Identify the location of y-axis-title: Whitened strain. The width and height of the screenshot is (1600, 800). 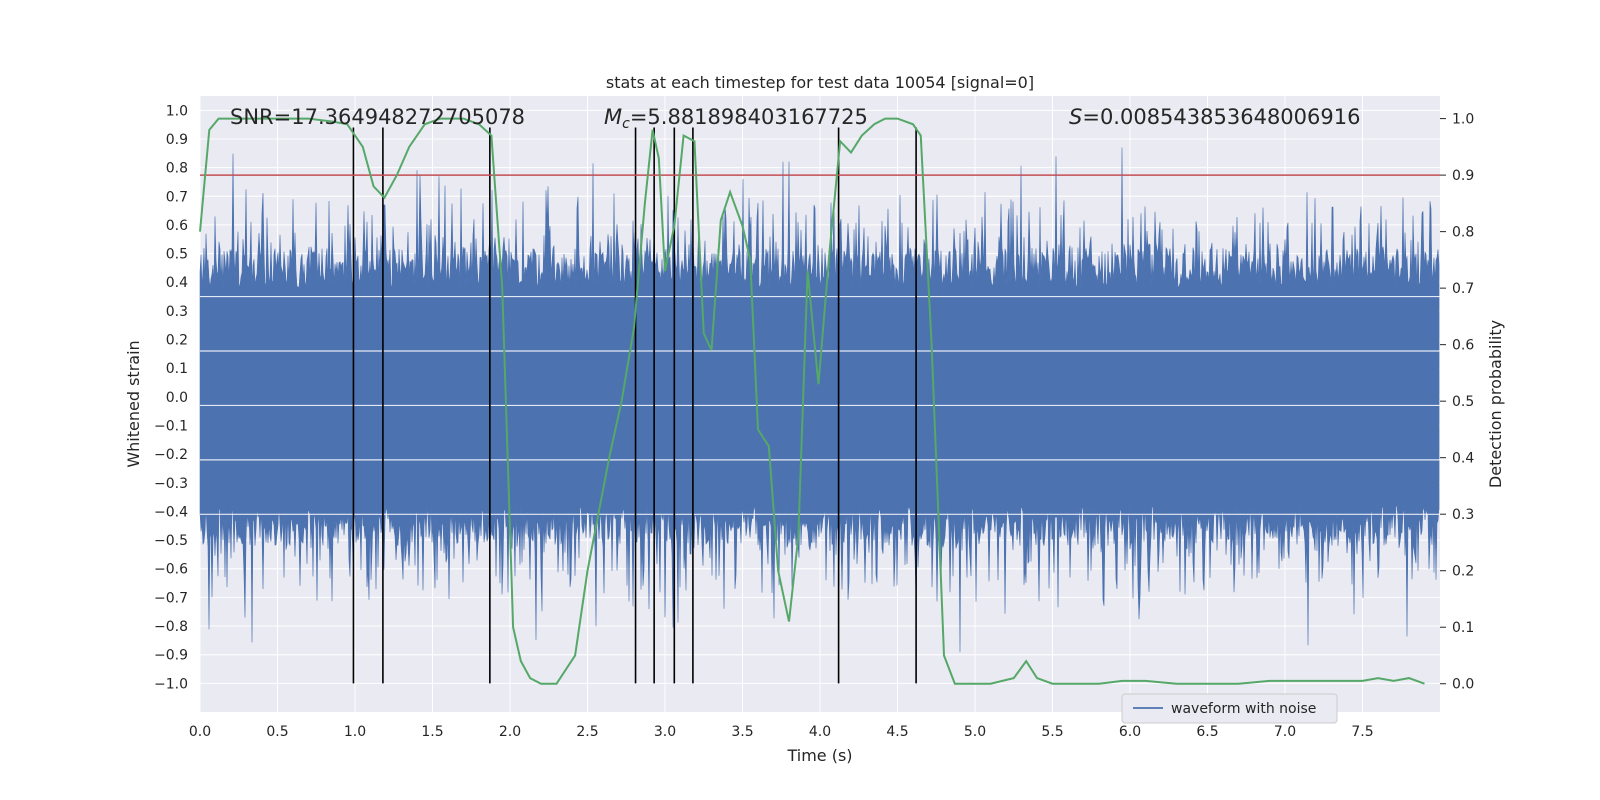
(133, 403).